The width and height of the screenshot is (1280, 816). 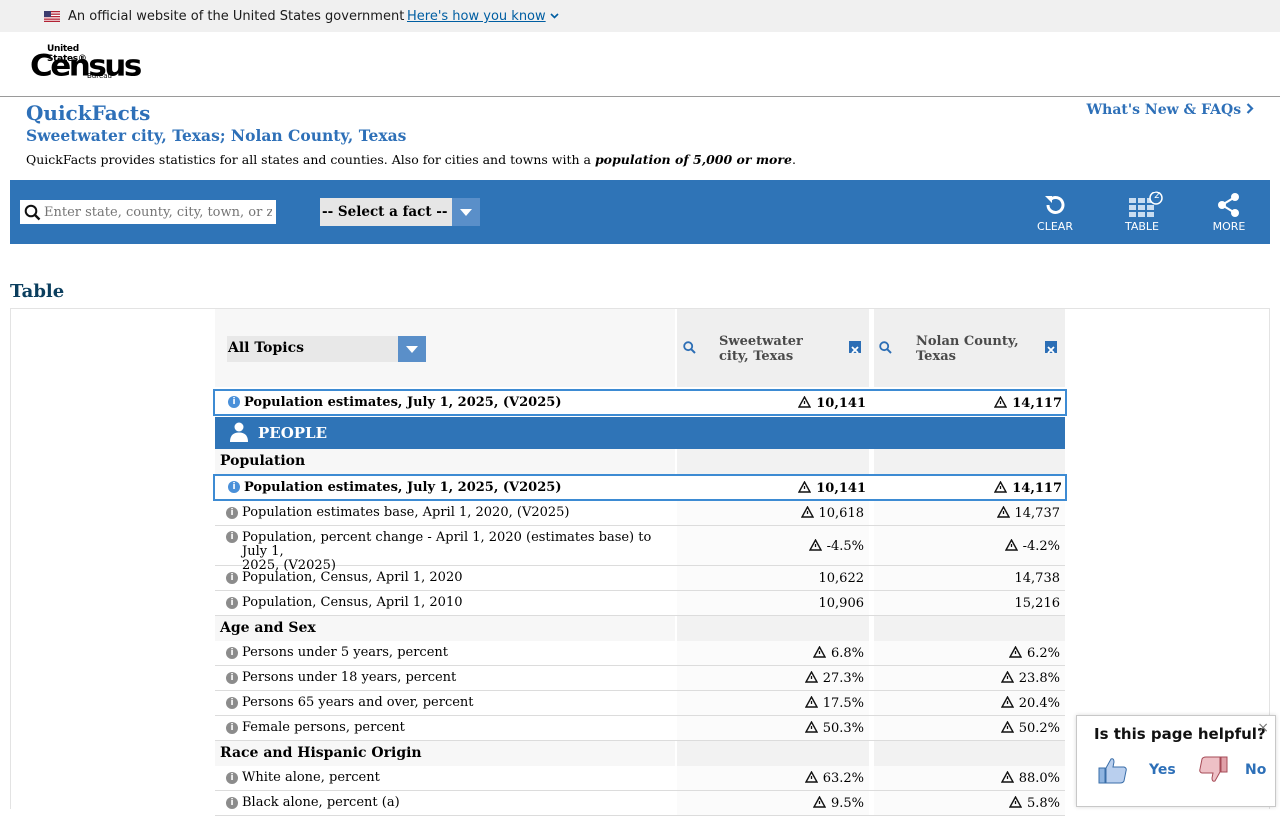 What do you see at coordinates (445, 348) in the screenshot?
I see `topic-column: All Topics` at bounding box center [445, 348].